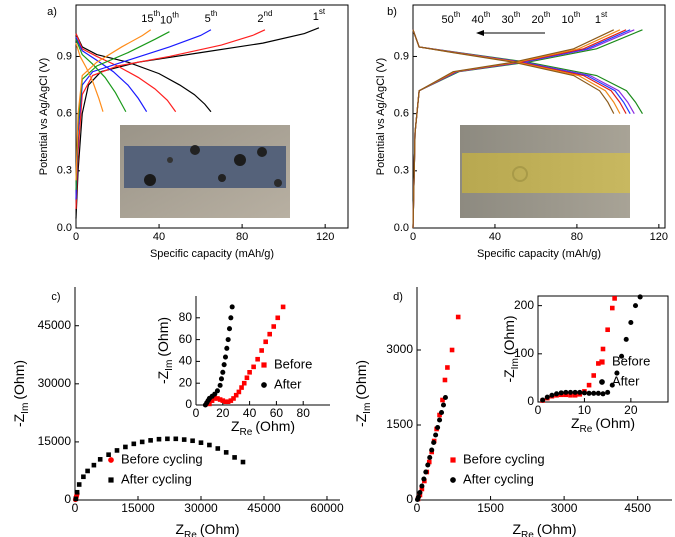 The width and height of the screenshot is (675, 537). Describe the element at coordinates (626, 380) in the screenshot. I see `legend-label: After` at that location.